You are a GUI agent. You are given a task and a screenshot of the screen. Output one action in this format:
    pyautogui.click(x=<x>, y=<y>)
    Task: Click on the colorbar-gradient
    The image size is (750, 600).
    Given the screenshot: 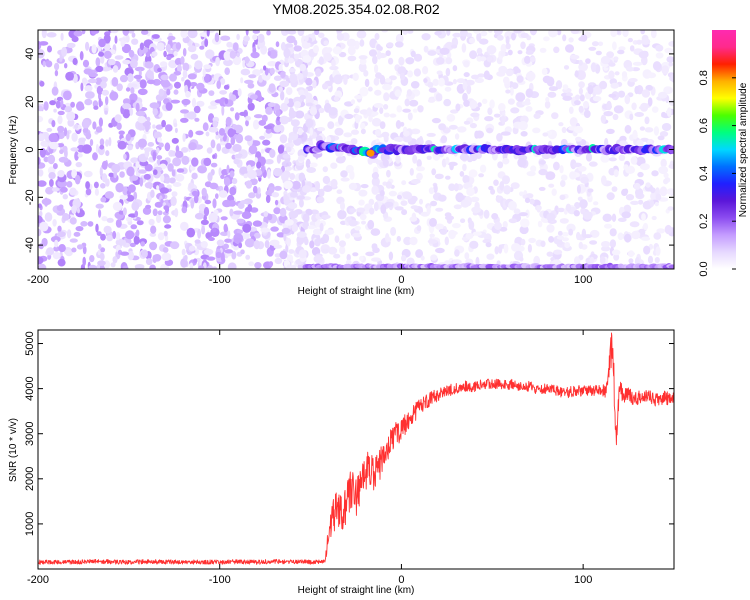 What is the action you would take?
    pyautogui.click(x=724, y=149)
    